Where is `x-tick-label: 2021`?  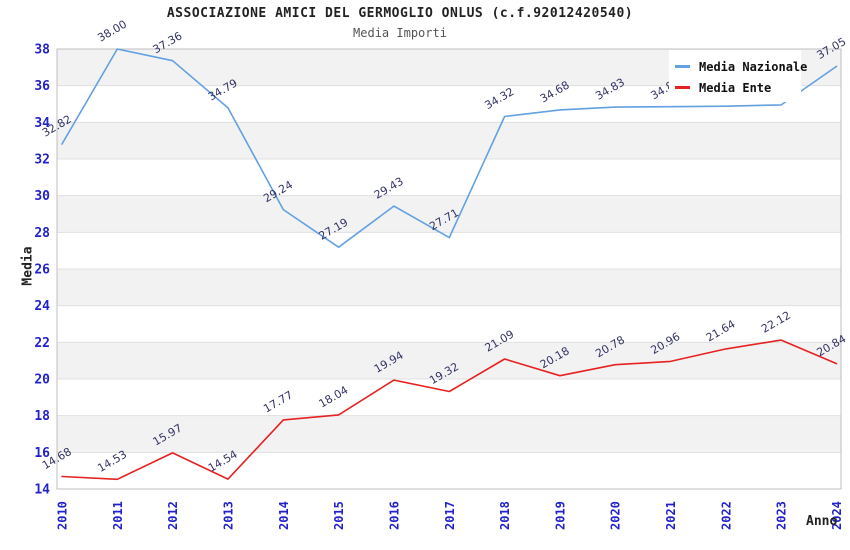 x-tick-label: 2021 is located at coordinates (671, 515).